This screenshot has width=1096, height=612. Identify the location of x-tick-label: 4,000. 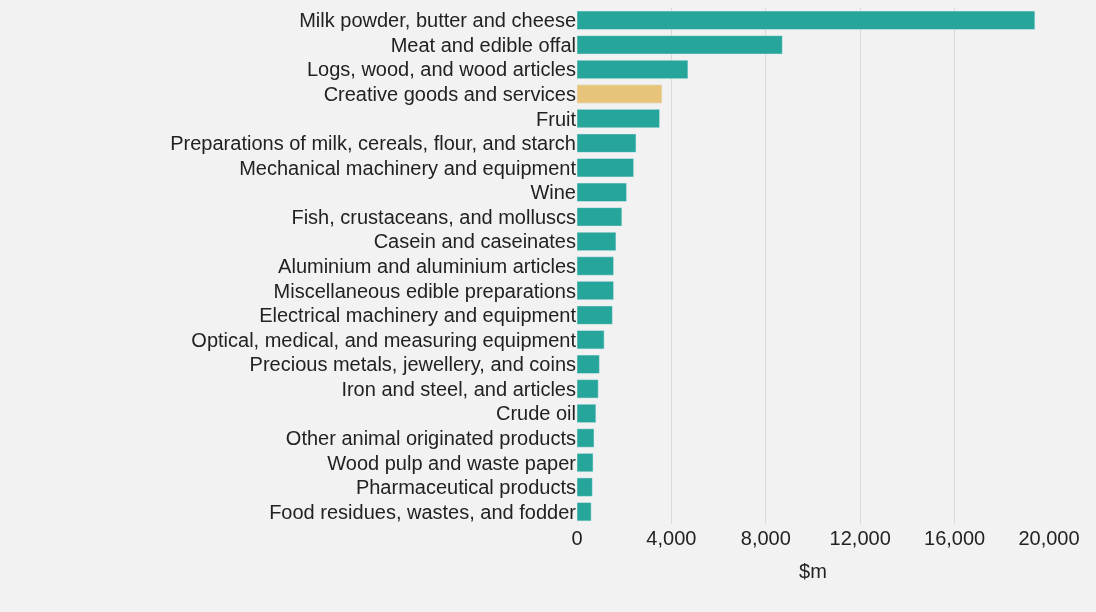
(671, 538).